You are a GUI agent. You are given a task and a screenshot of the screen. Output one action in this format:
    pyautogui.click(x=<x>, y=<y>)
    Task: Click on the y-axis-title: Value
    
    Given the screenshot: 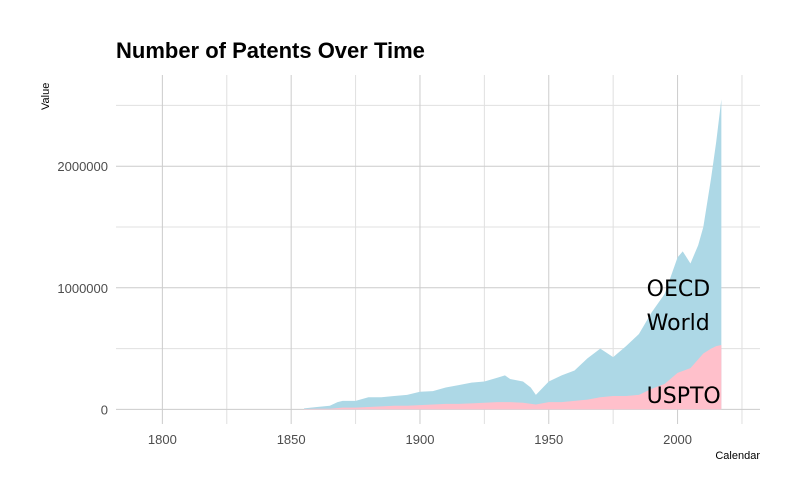 What is the action you would take?
    pyautogui.click(x=46, y=96)
    